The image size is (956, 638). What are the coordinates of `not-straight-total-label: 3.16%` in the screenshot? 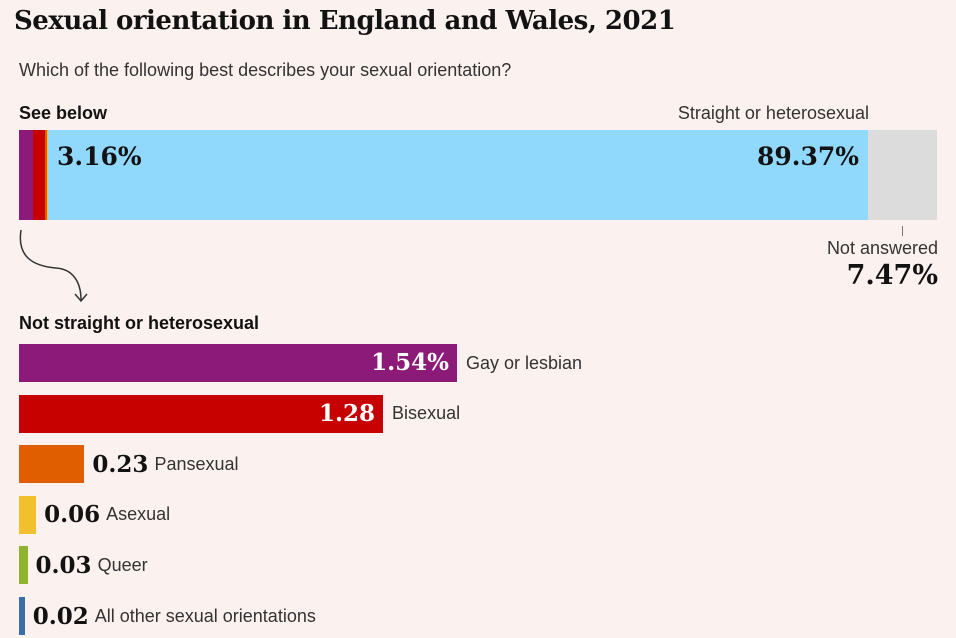 It's located at (99, 156).